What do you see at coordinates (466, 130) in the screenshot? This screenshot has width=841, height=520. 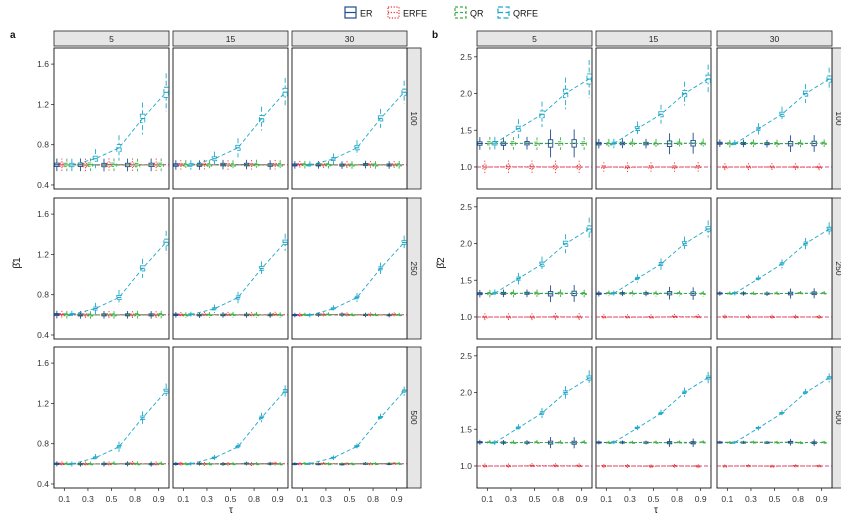 I see `y-tick-label: 1.5` at bounding box center [466, 130].